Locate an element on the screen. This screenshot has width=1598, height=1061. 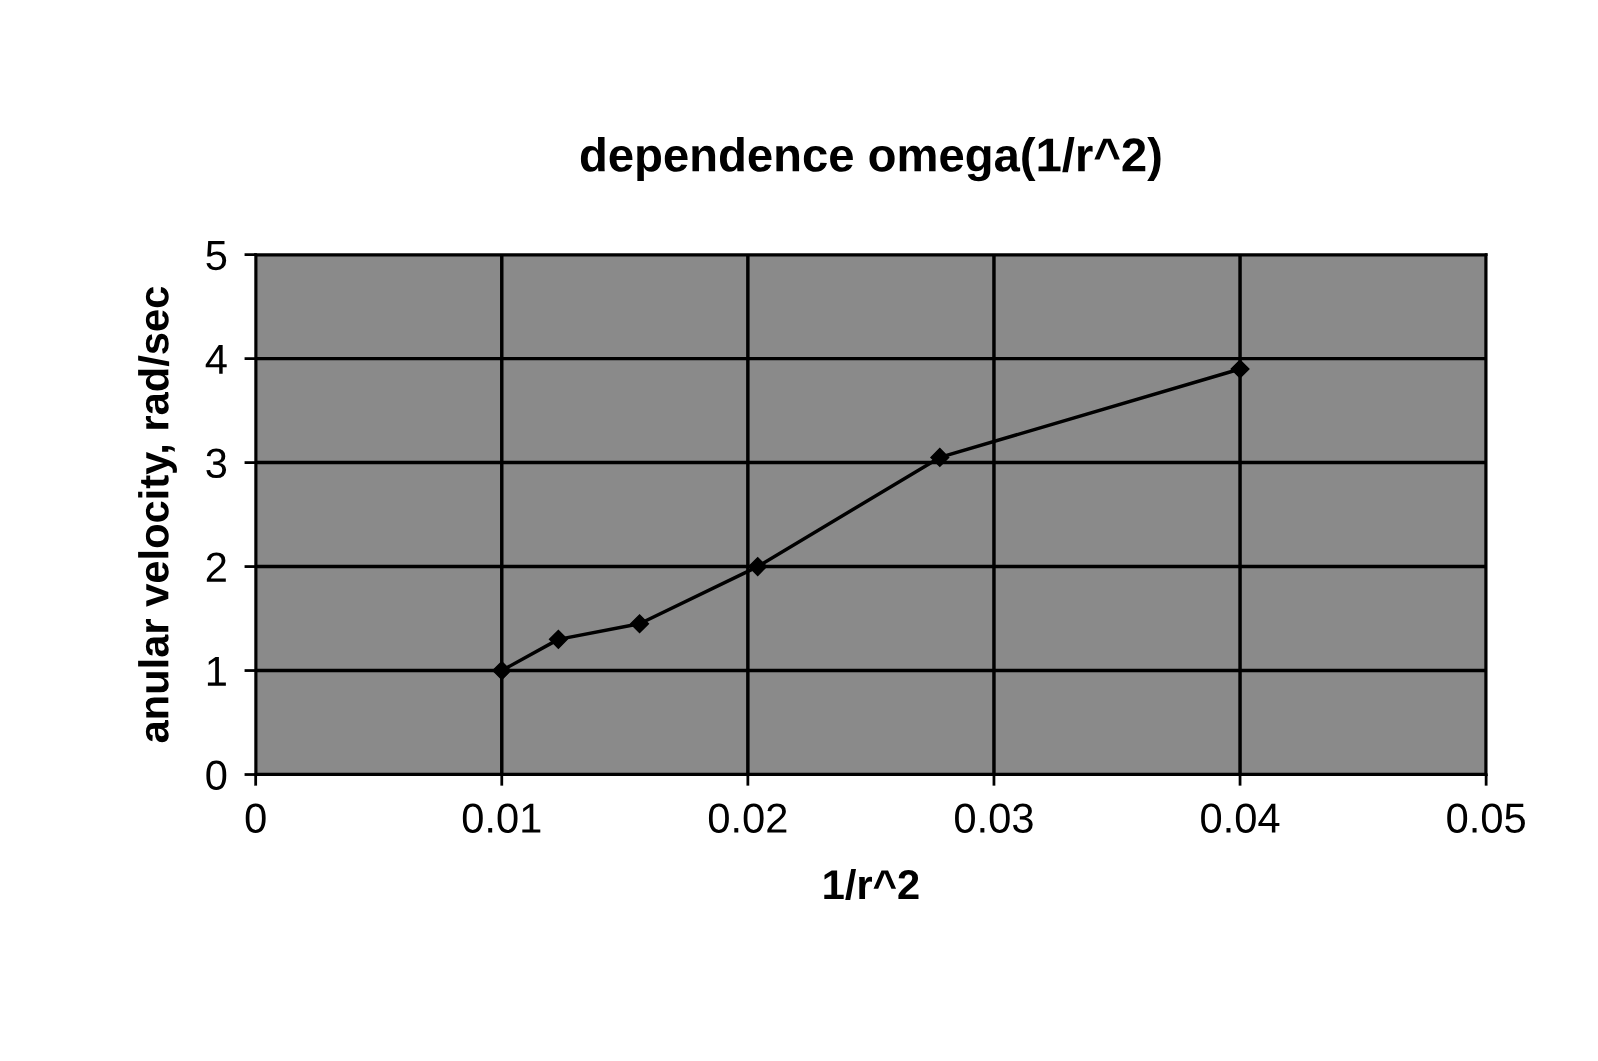
chart-title: dependence omega(1/r^2) is located at coordinates (870, 159).